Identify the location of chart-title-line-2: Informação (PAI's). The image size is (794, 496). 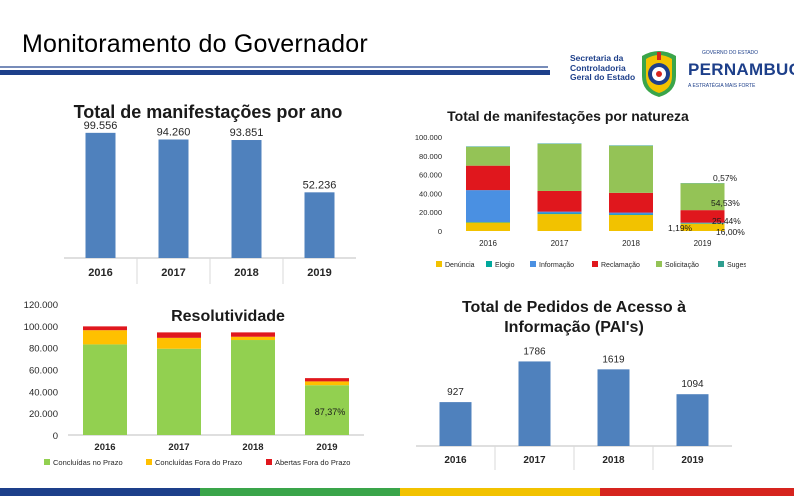
(574, 327).